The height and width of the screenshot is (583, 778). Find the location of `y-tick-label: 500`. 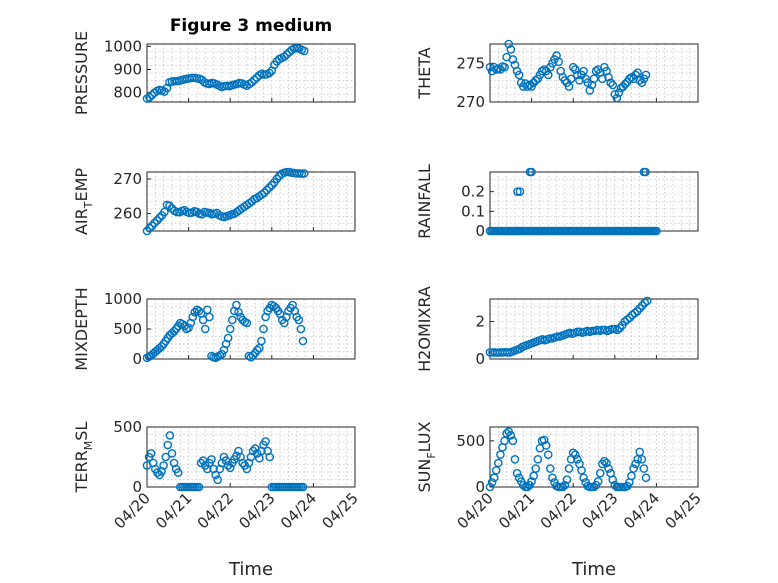

y-tick-label: 500 is located at coordinates (470, 441).